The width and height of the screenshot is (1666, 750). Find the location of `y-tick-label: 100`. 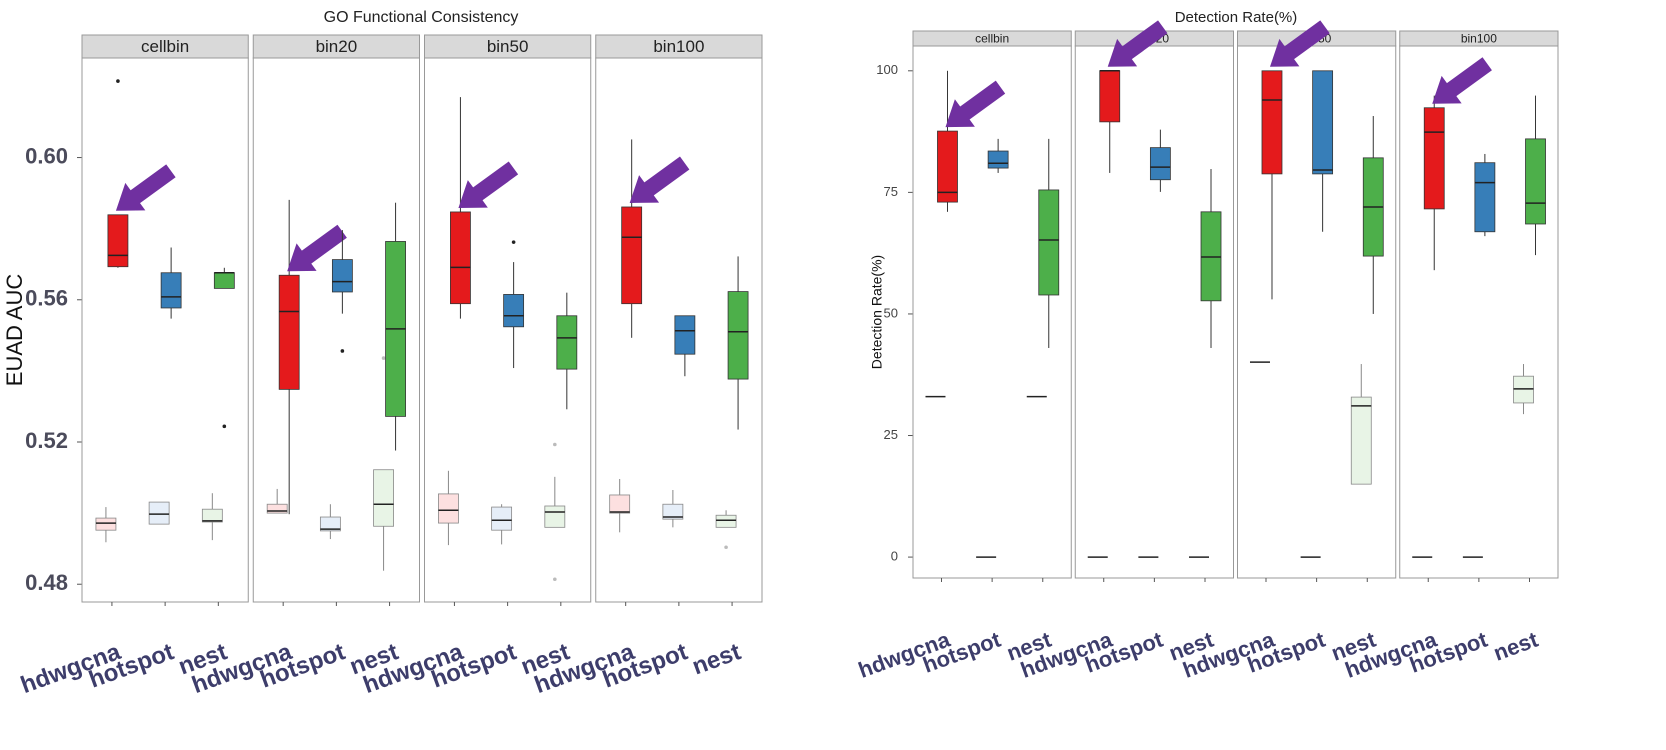

y-tick-label: 100 is located at coordinates (887, 69).